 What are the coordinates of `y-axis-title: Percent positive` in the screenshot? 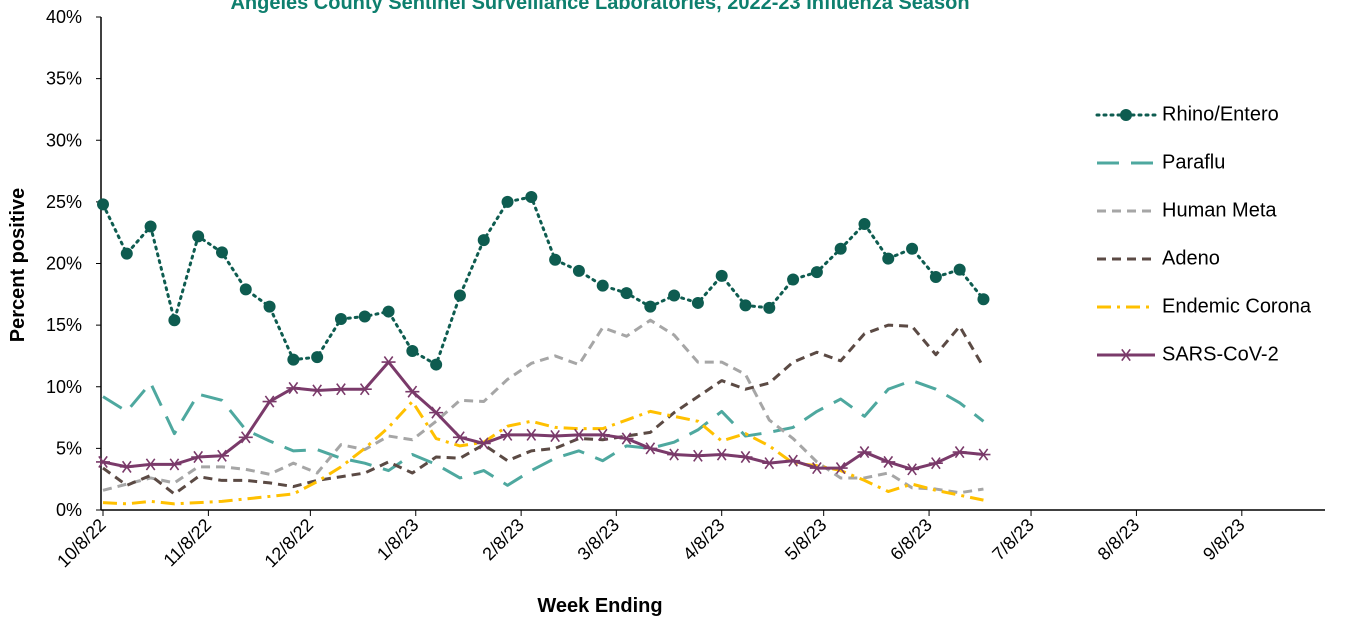 It's located at (18, 265).